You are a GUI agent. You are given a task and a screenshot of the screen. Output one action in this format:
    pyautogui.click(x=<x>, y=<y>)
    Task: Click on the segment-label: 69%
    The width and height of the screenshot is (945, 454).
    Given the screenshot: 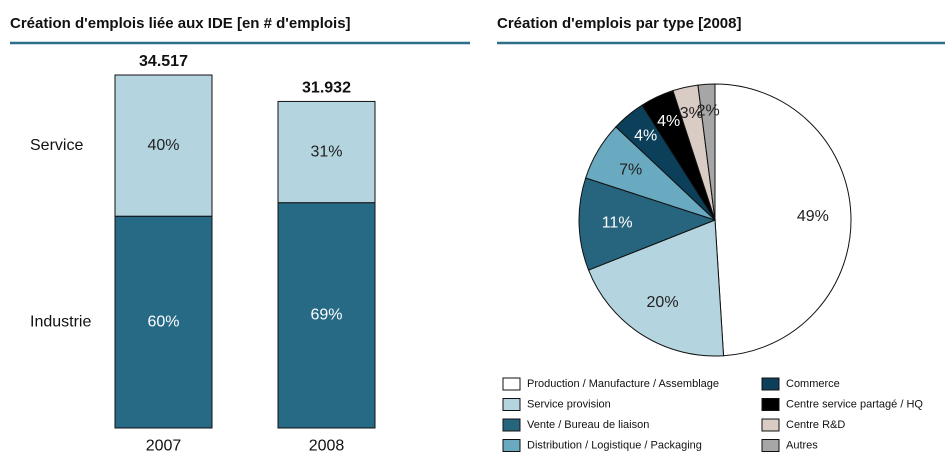 What is the action you would take?
    pyautogui.click(x=326, y=315)
    